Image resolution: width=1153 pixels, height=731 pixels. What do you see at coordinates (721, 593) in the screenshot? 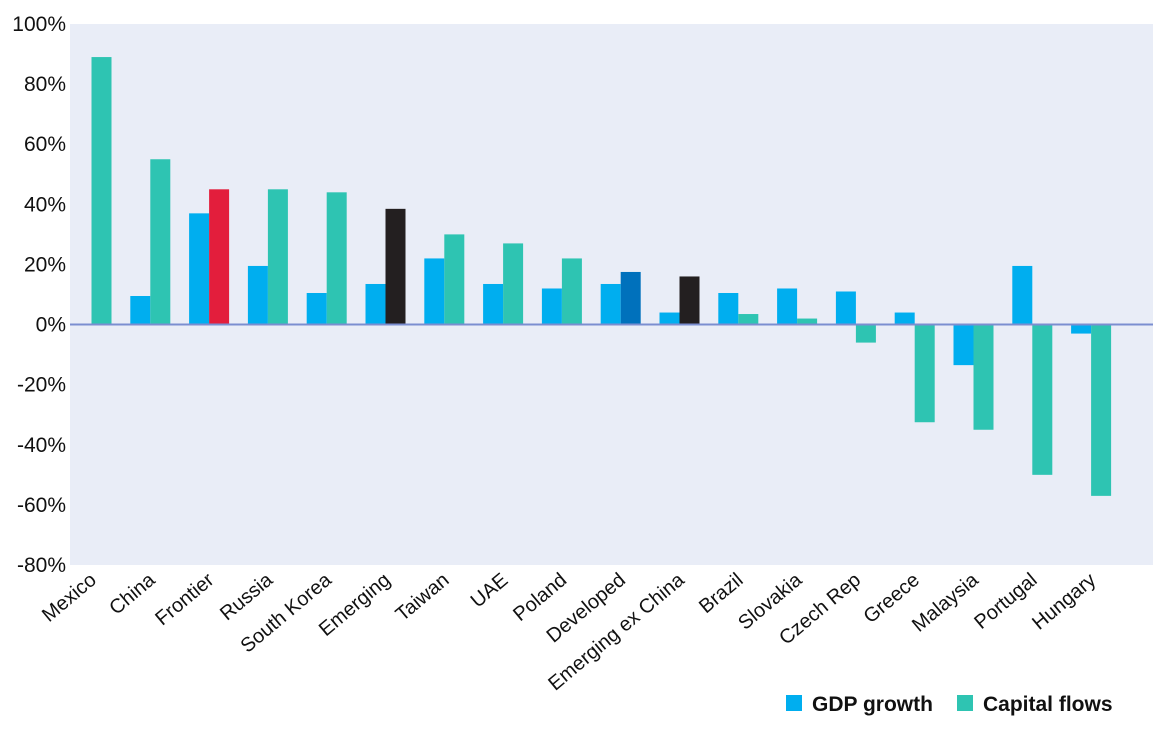
I see `x-category-label: Brazil` at bounding box center [721, 593].